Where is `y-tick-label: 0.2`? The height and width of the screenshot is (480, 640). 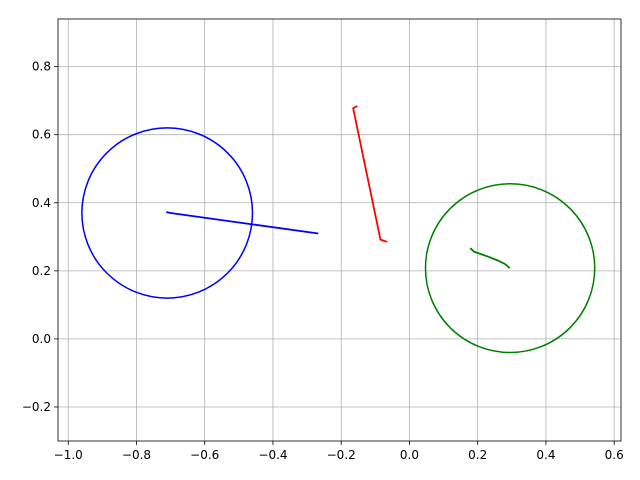
y-tick-label: 0.2 is located at coordinates (41, 271).